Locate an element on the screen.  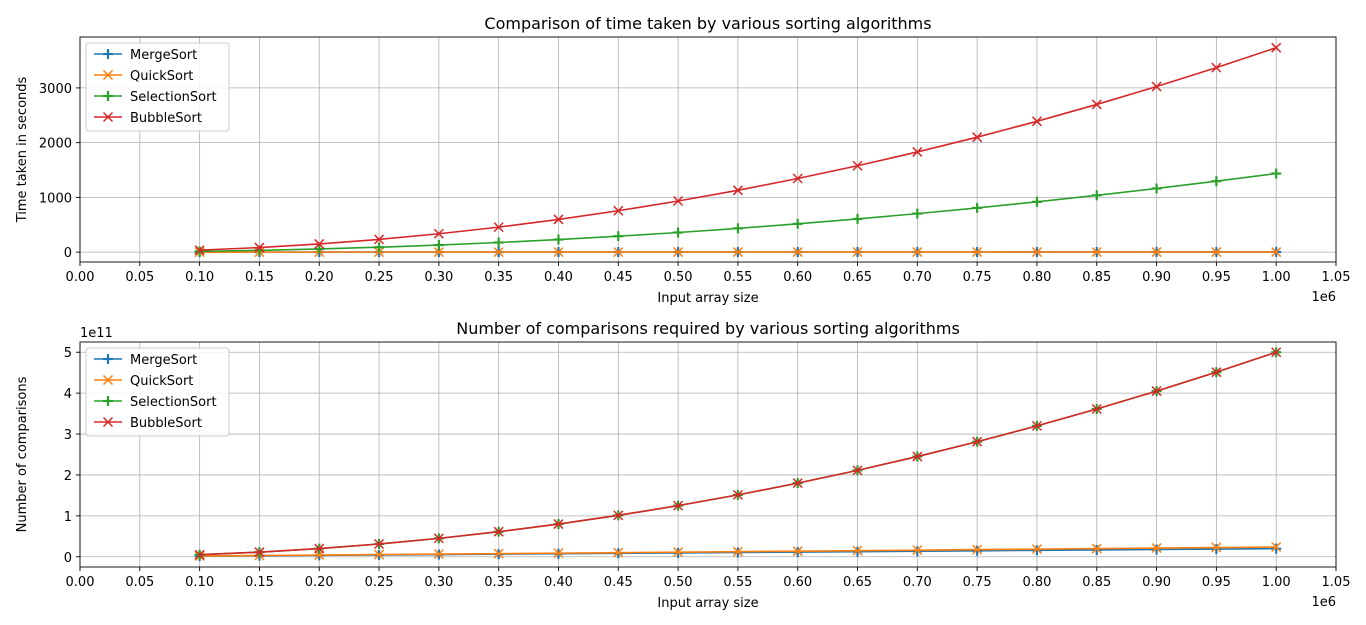
x-tick-label: 0.75 is located at coordinates (977, 277).